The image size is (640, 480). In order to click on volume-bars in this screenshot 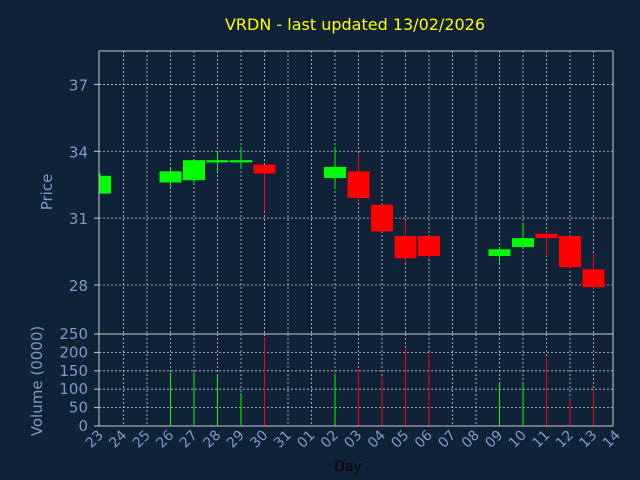, I will do `click(382, 381)`.